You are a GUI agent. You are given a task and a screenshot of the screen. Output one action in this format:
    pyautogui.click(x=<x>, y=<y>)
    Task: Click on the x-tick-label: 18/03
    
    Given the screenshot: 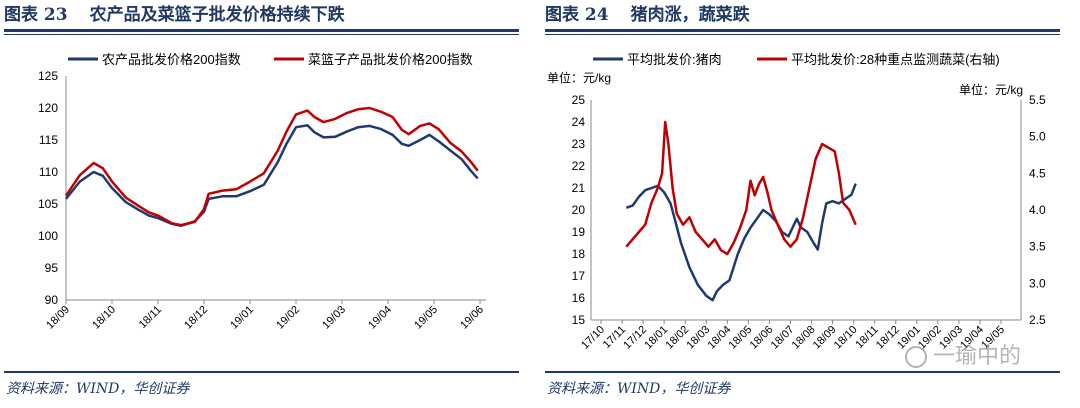 What is the action you would take?
    pyautogui.click(x=698, y=338)
    